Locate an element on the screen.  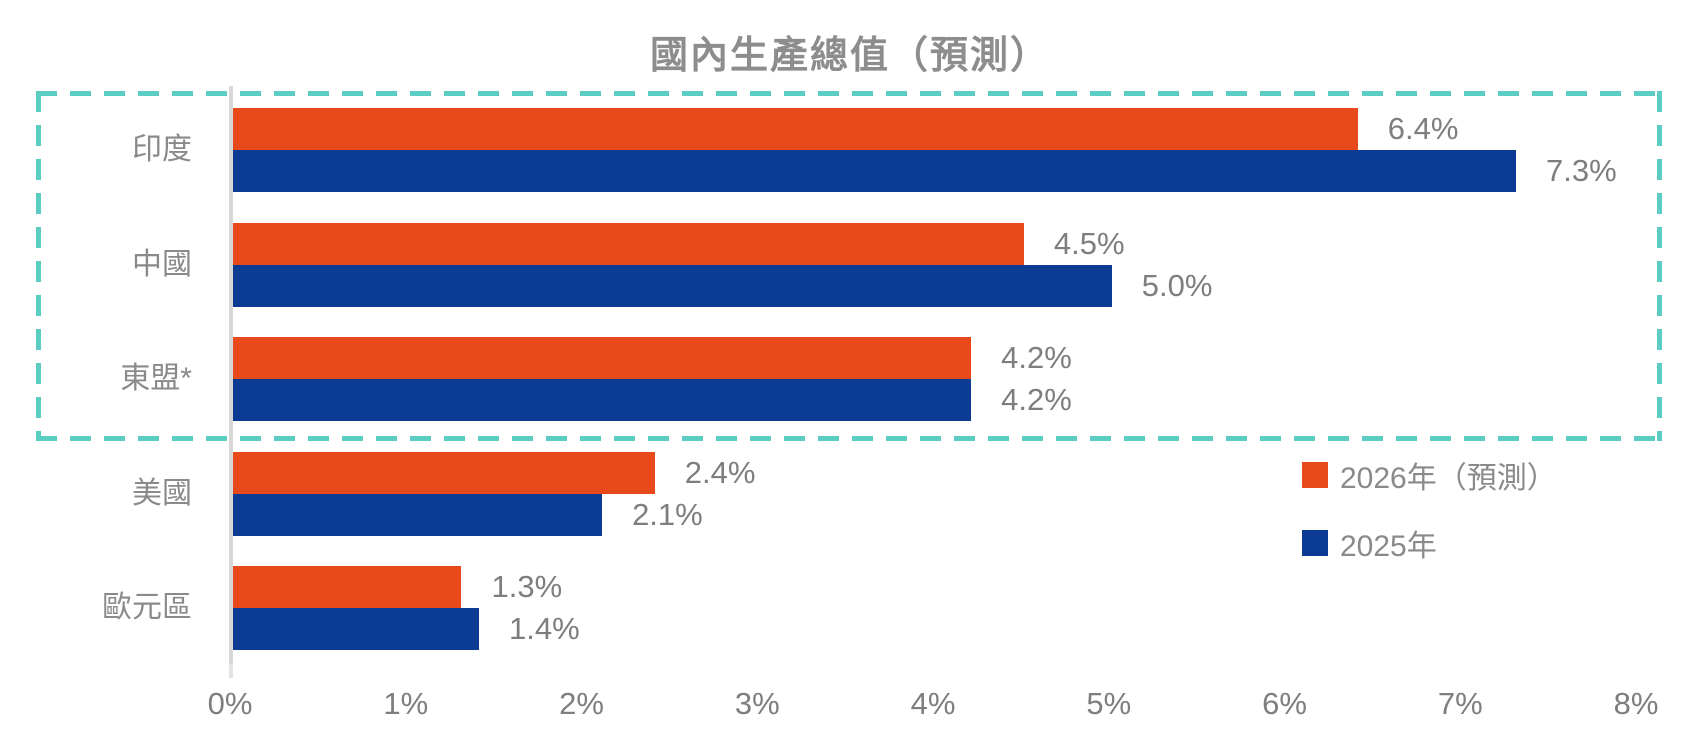
category-label: 歐元區 is located at coordinates (147, 607).